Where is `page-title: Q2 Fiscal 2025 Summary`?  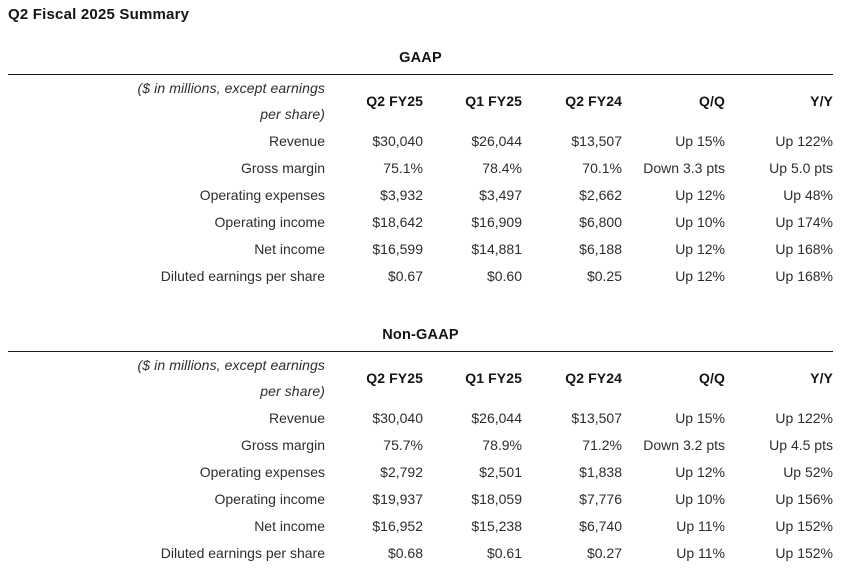
page-title: Q2 Fiscal 2025 Summary is located at coordinates (99, 14).